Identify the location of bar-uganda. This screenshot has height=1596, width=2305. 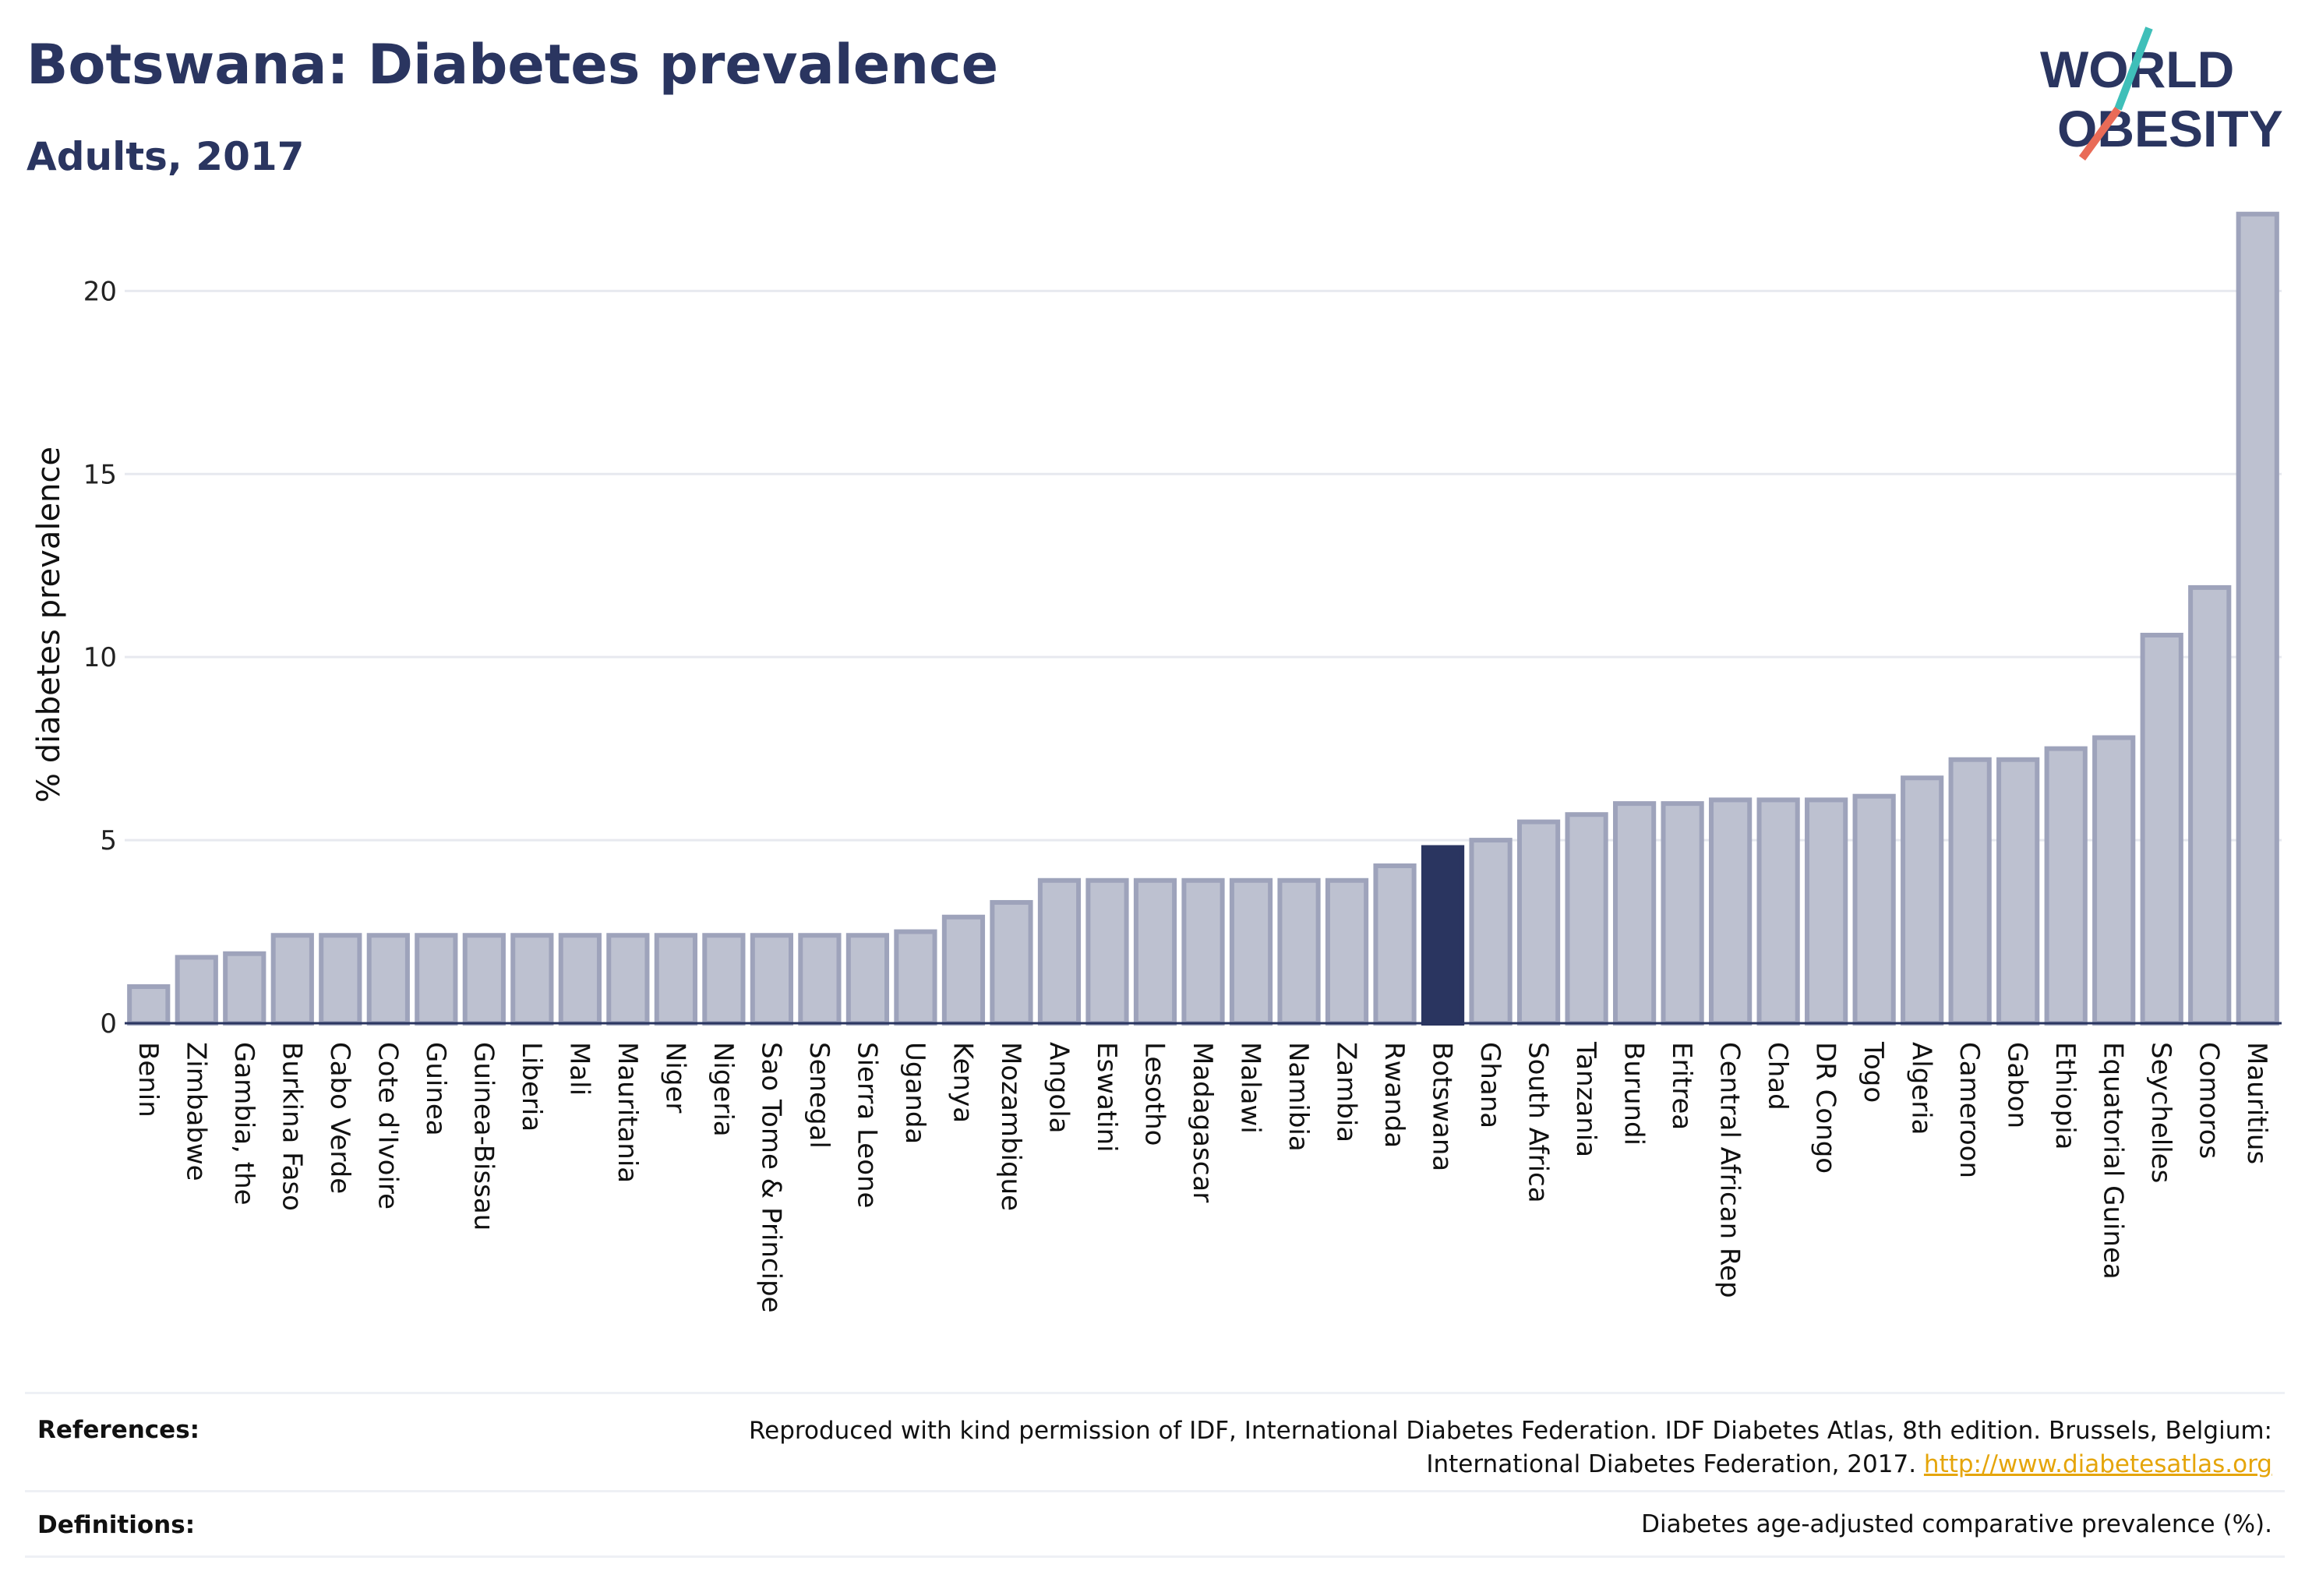
(915, 977).